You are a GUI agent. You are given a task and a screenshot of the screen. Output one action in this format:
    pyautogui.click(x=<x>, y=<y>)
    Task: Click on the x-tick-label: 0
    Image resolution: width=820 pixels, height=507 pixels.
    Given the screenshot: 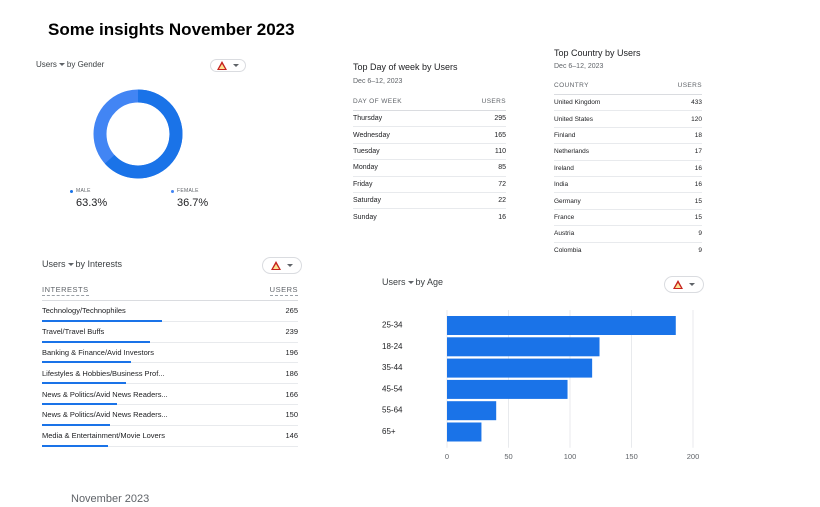 What is the action you would take?
    pyautogui.click(x=447, y=456)
    